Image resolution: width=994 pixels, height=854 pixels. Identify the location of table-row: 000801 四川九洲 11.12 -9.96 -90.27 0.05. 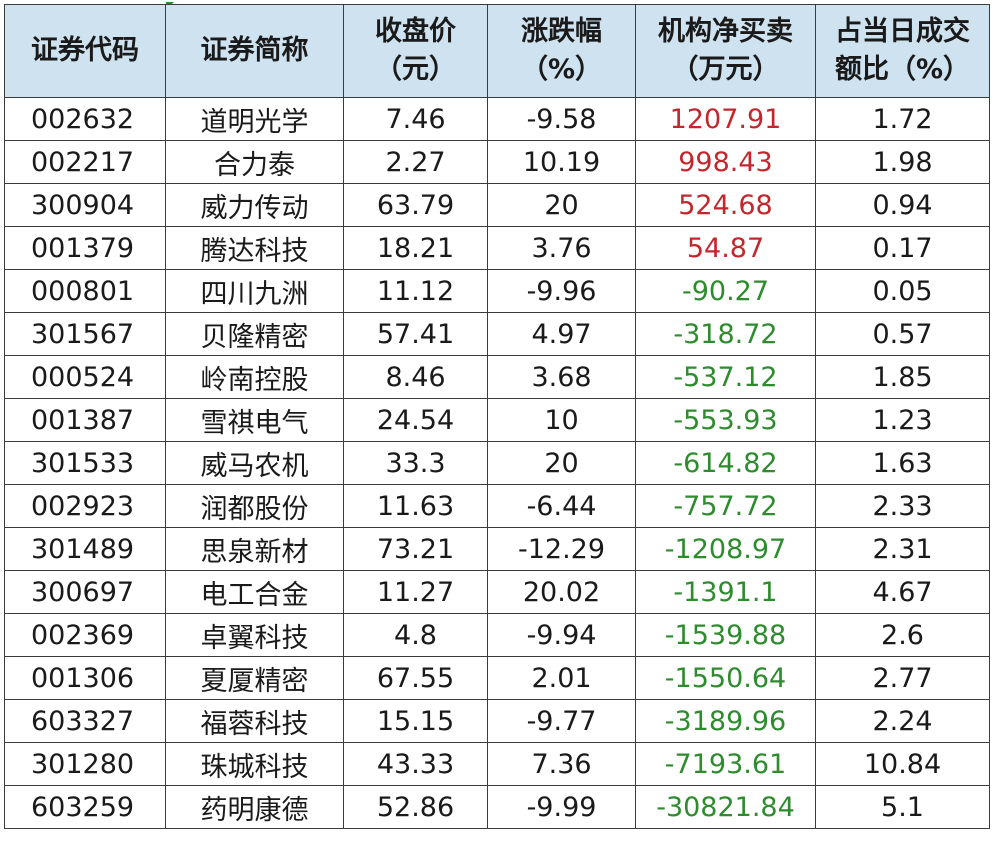
(497, 291).